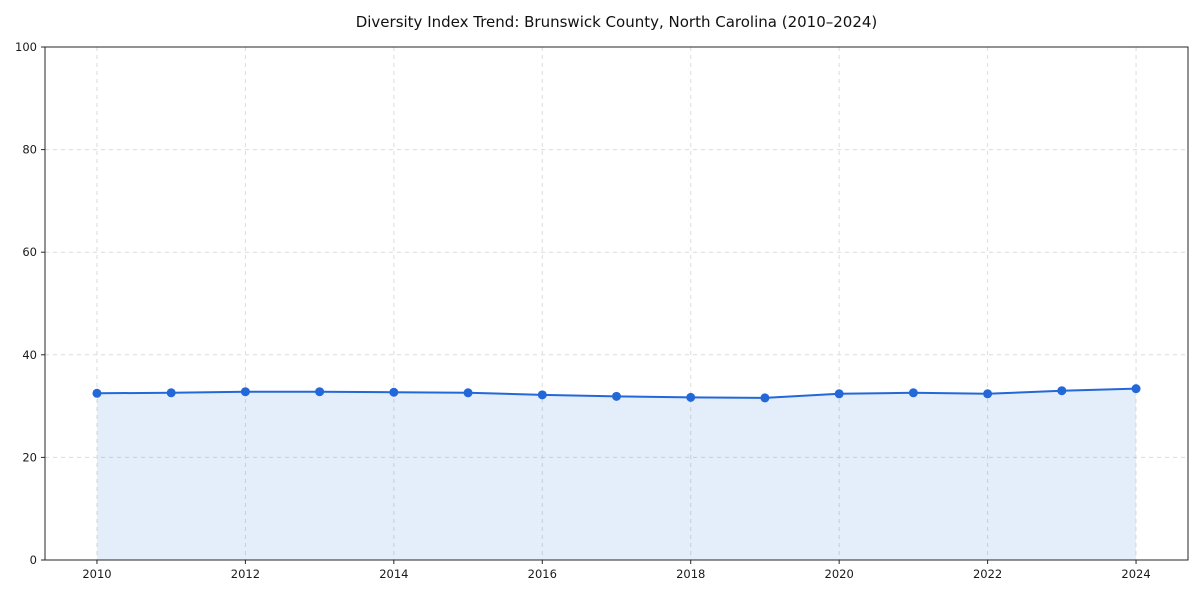 The width and height of the screenshot is (1200, 600). What do you see at coordinates (29, 355) in the screenshot?
I see `y-tick-label: 40` at bounding box center [29, 355].